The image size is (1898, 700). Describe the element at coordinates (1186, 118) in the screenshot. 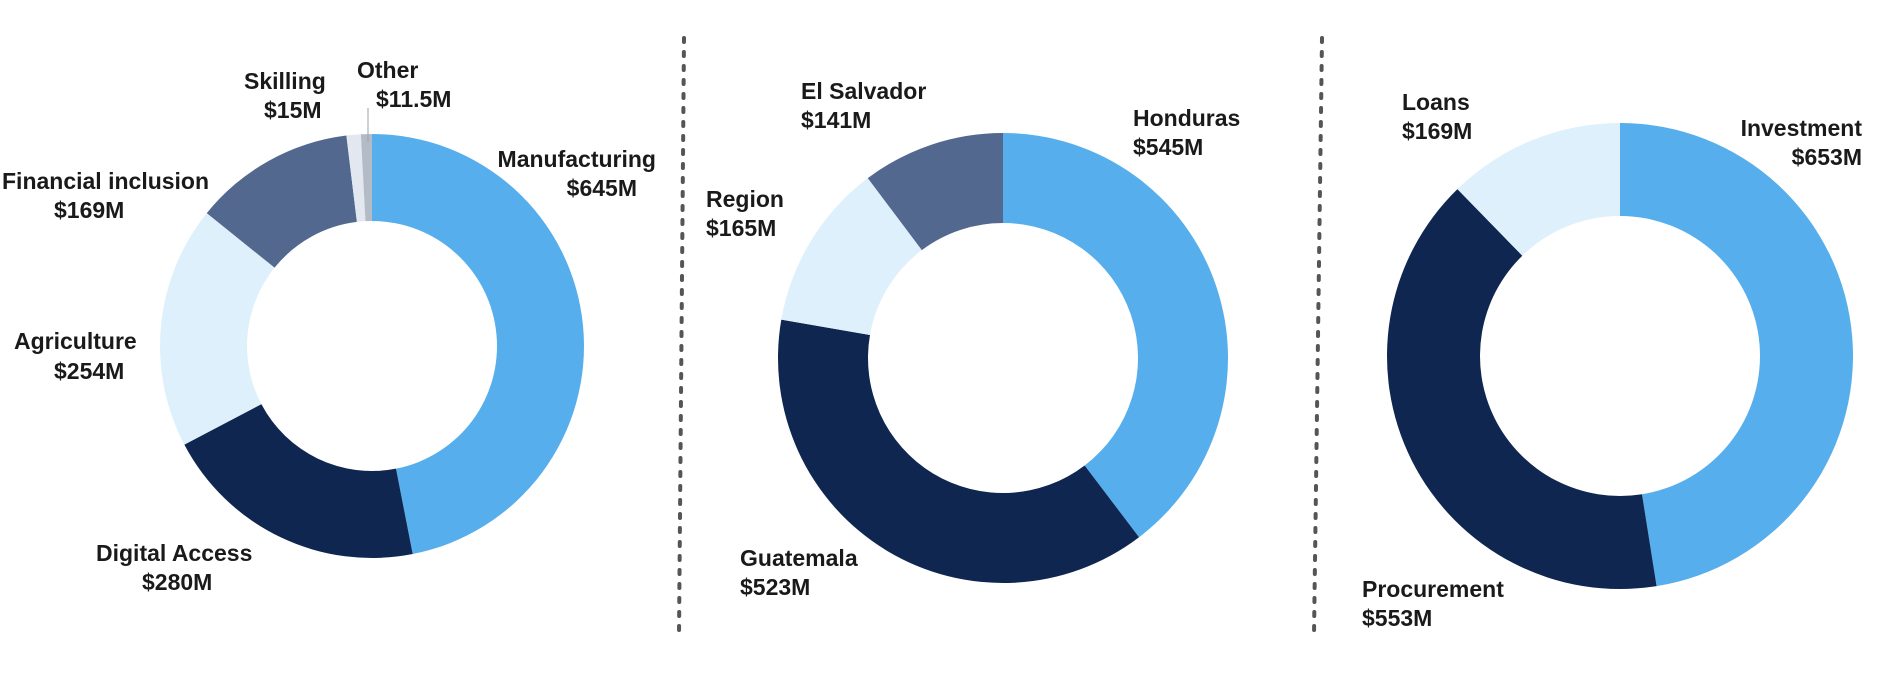

I see `label-honduras-name: Honduras` at that location.